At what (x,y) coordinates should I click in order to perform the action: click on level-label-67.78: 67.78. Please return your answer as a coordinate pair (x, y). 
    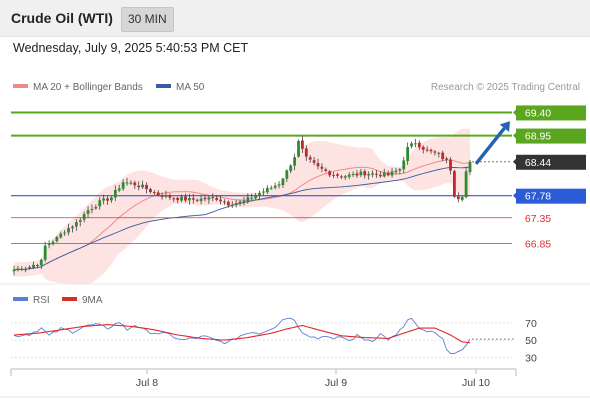
    Looking at the image, I should click on (538, 197).